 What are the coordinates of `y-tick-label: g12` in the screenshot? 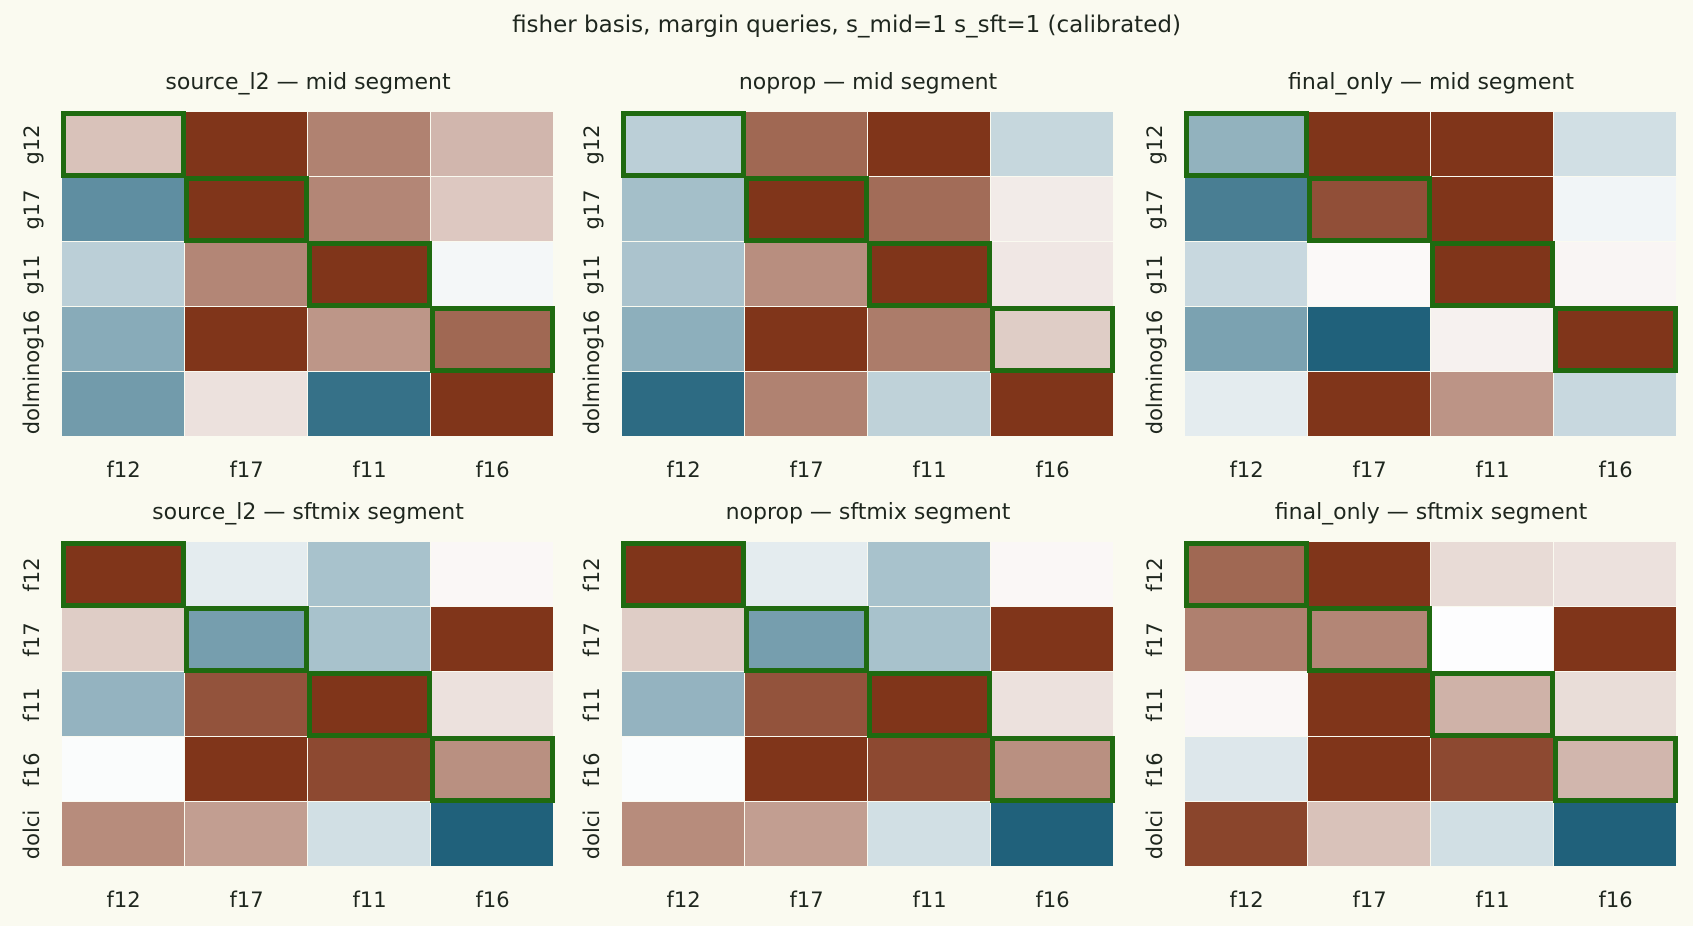 It's located at (592, 144).